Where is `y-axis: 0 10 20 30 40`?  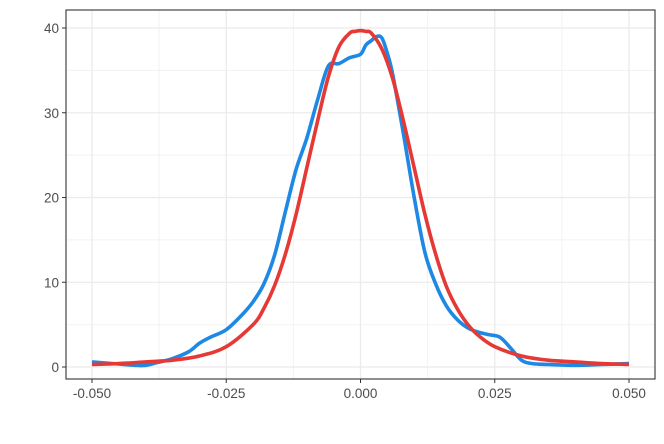 y-axis: 0 10 20 30 40 is located at coordinates (55, 198).